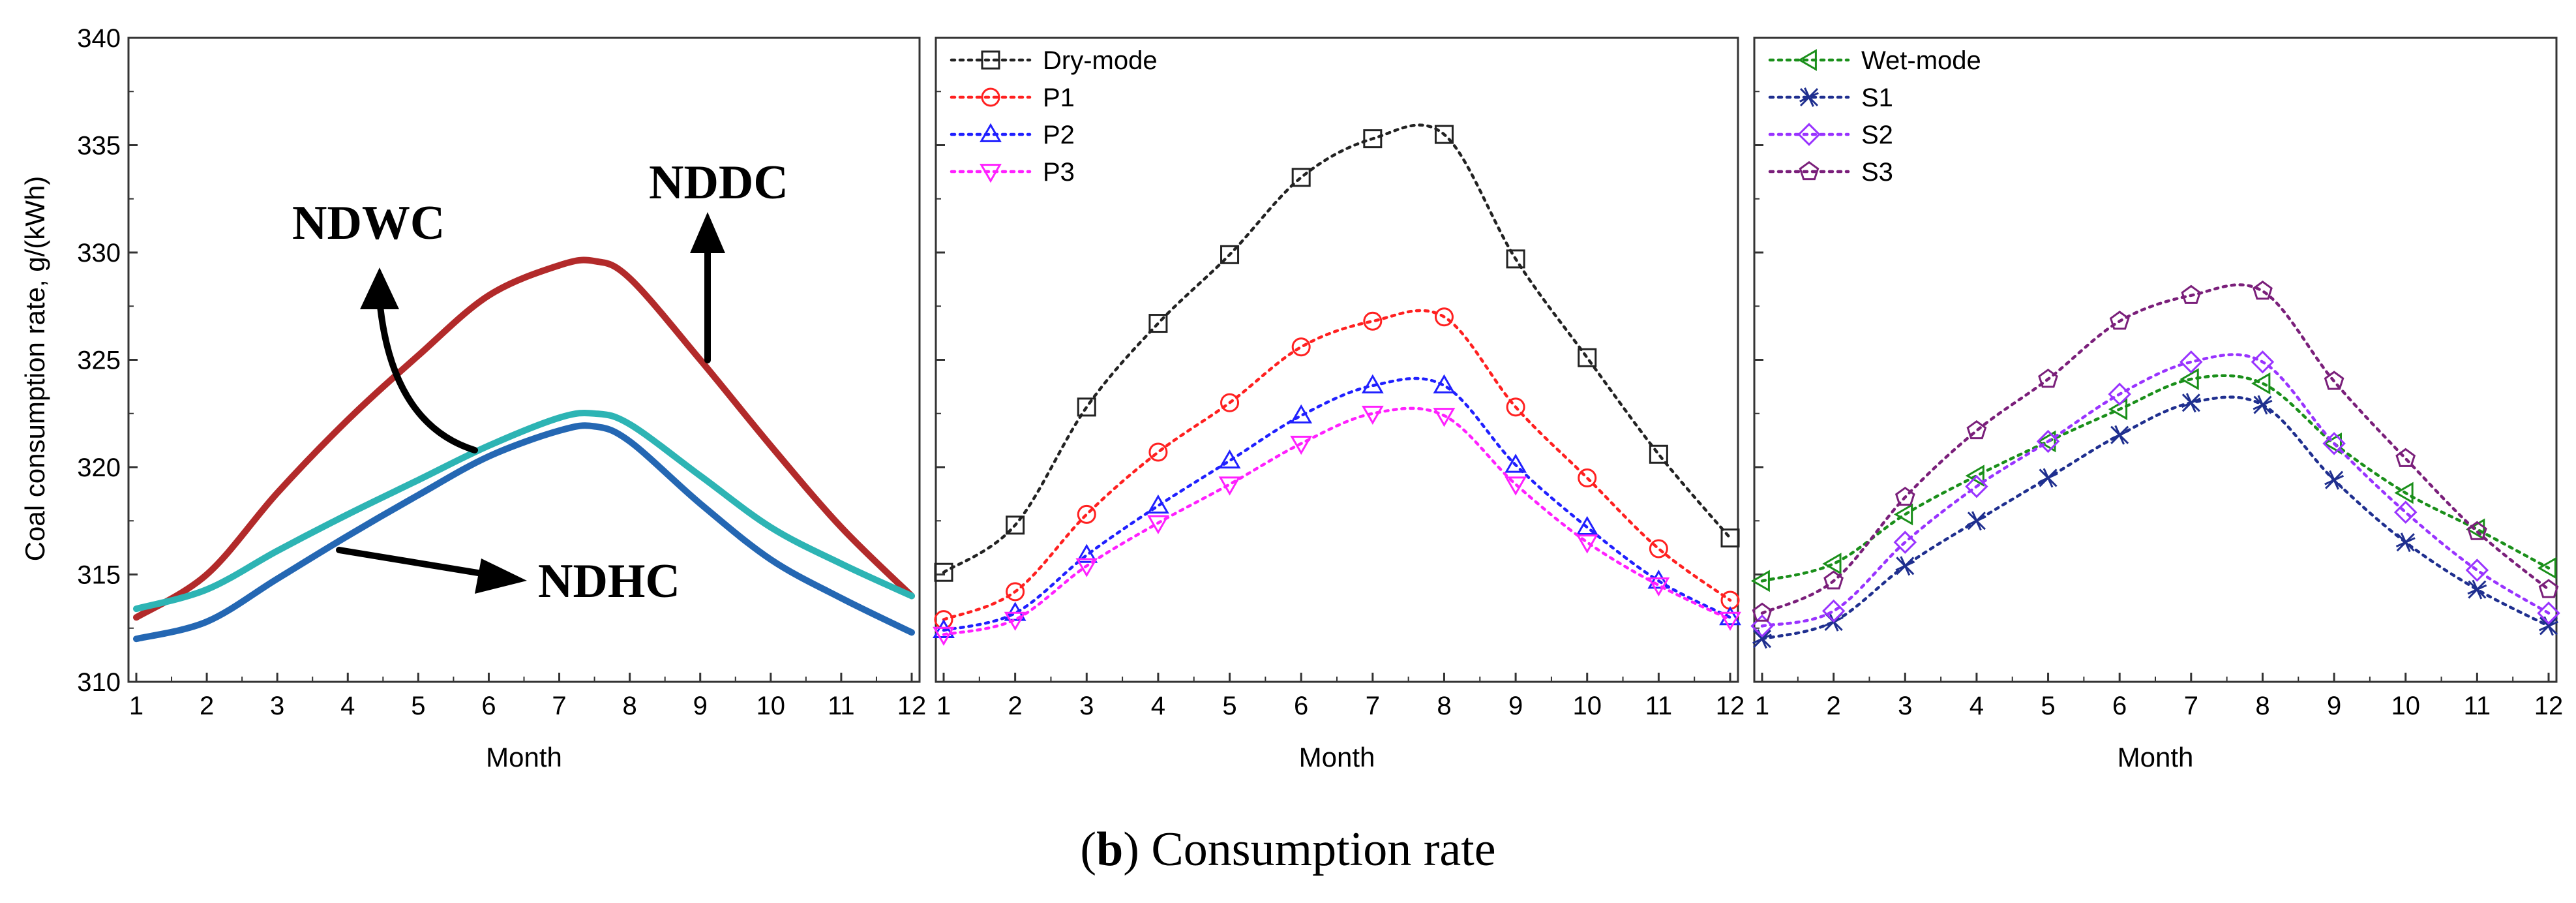 This screenshot has height=903, width=2576. I want to click on series-line-s3, so click(2155, 449).